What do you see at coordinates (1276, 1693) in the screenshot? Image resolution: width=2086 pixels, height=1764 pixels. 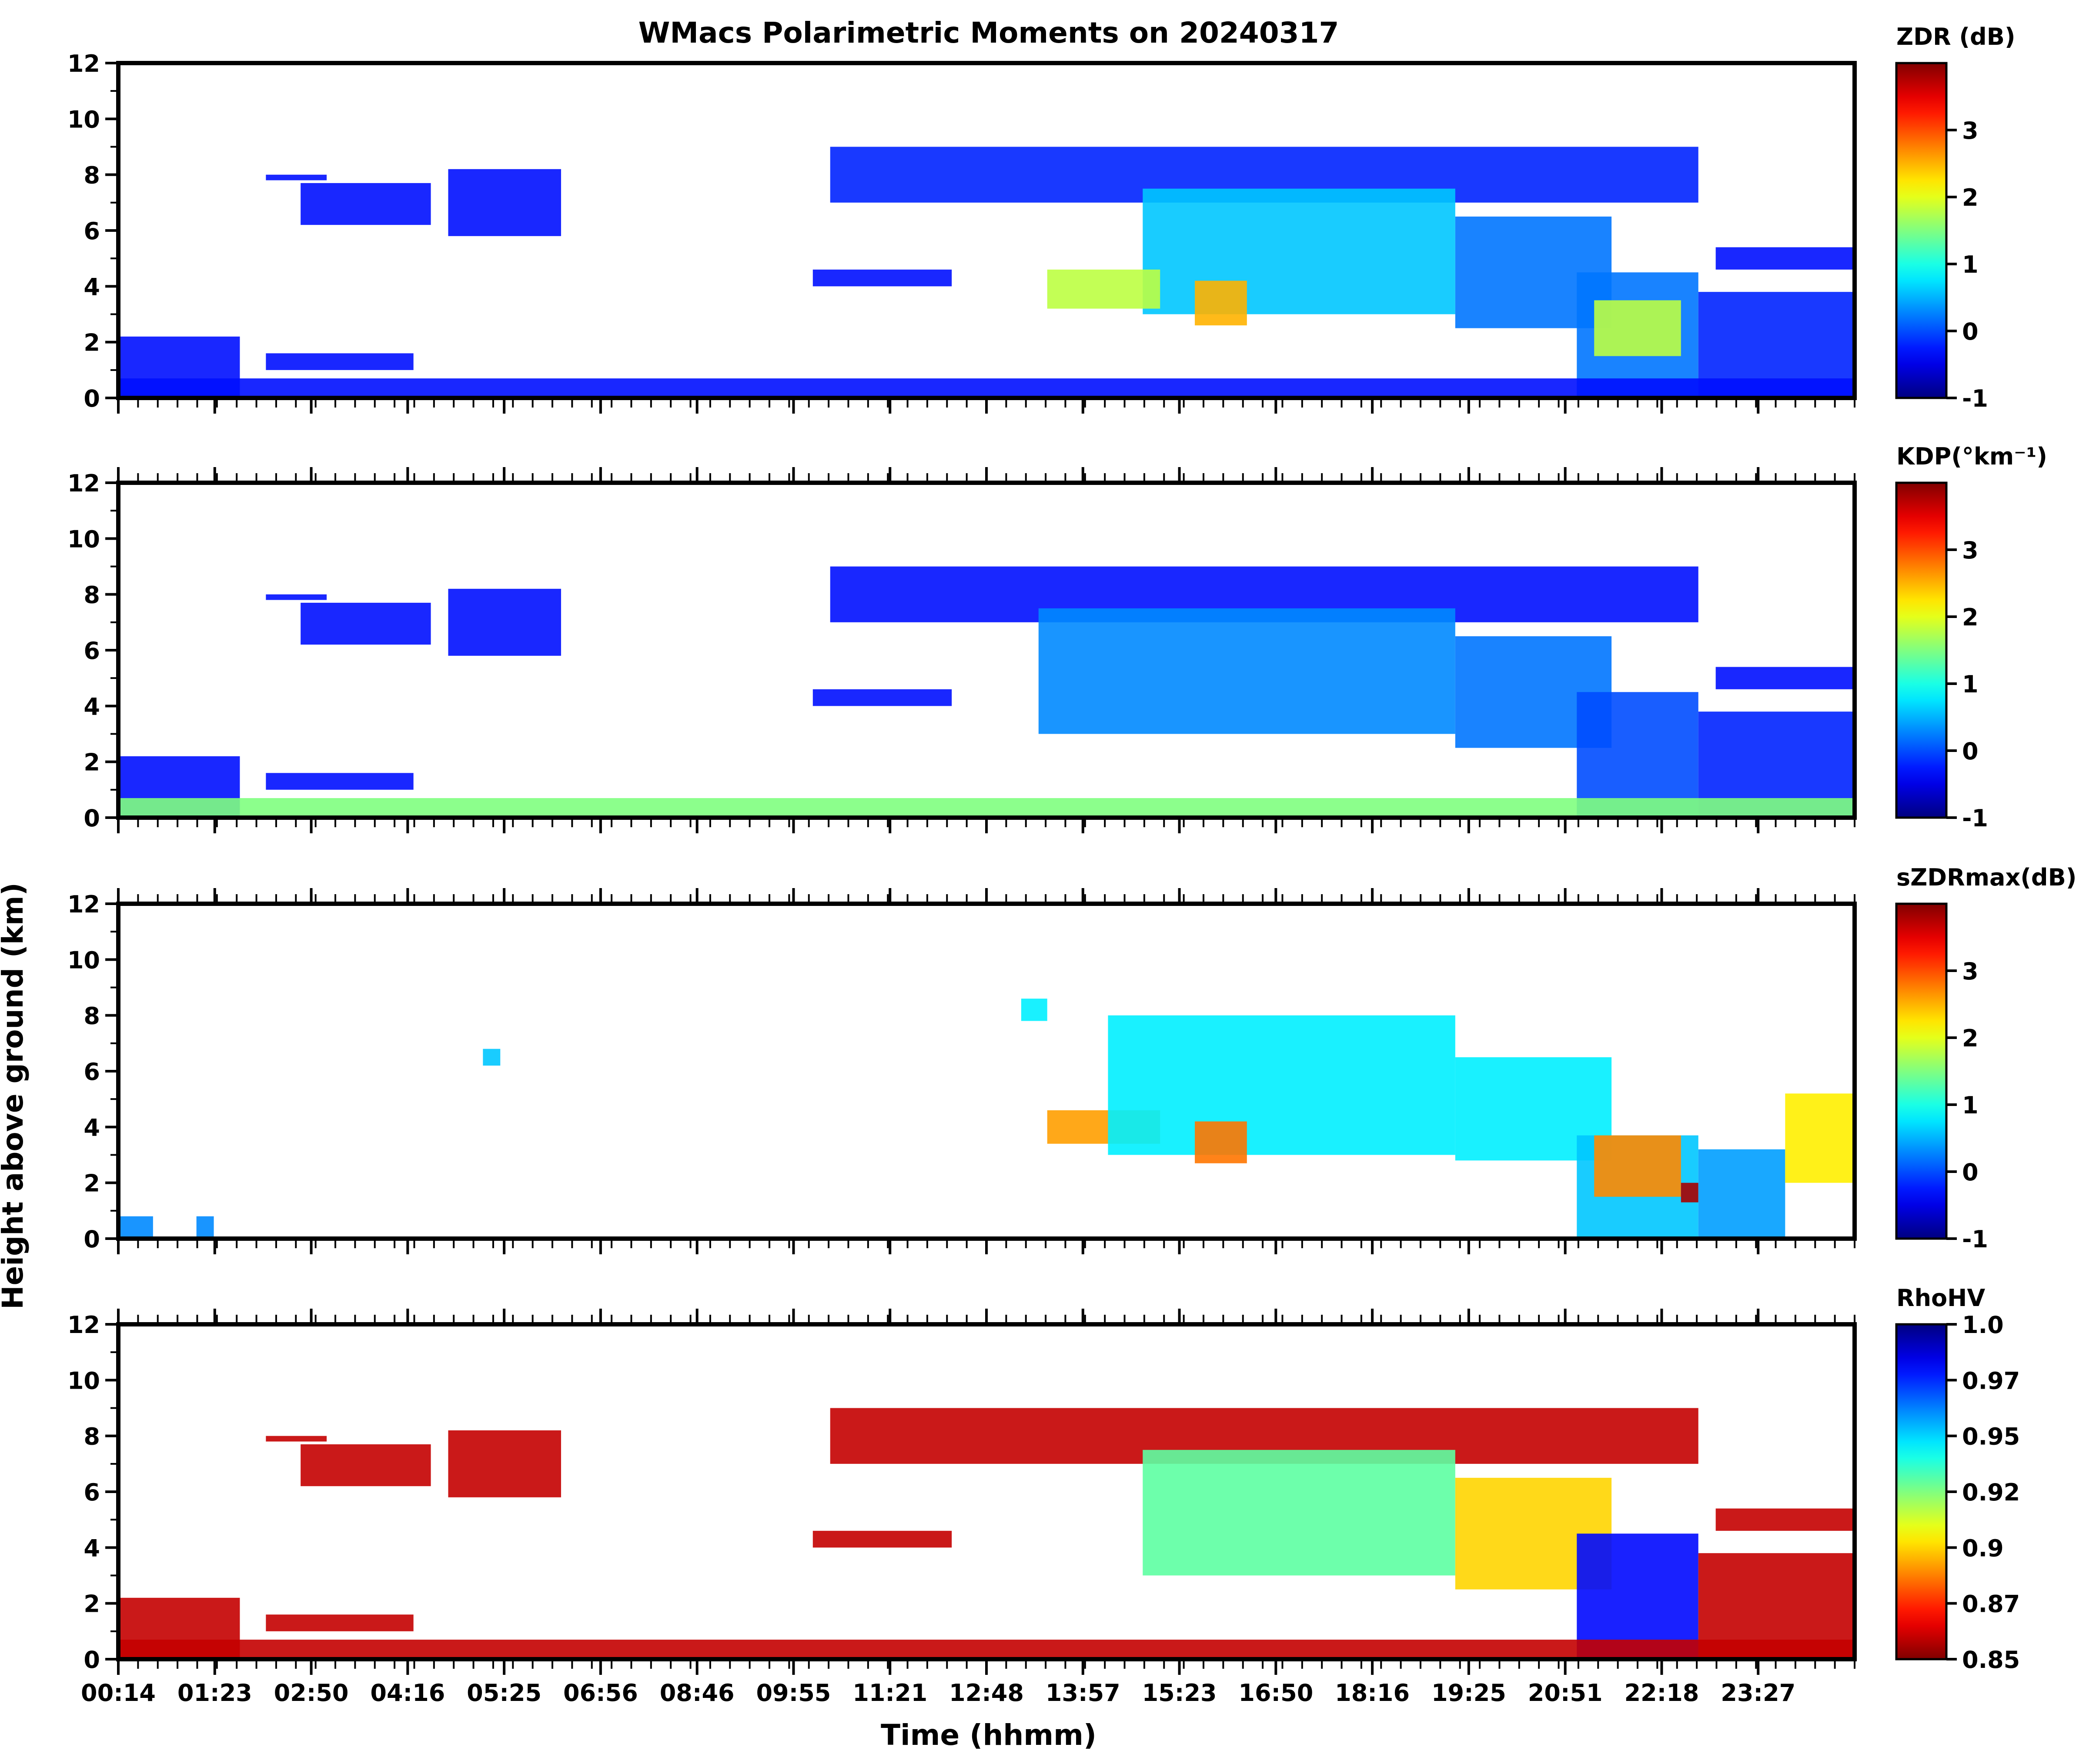 I see `x-tick-label: 16:50` at bounding box center [1276, 1693].